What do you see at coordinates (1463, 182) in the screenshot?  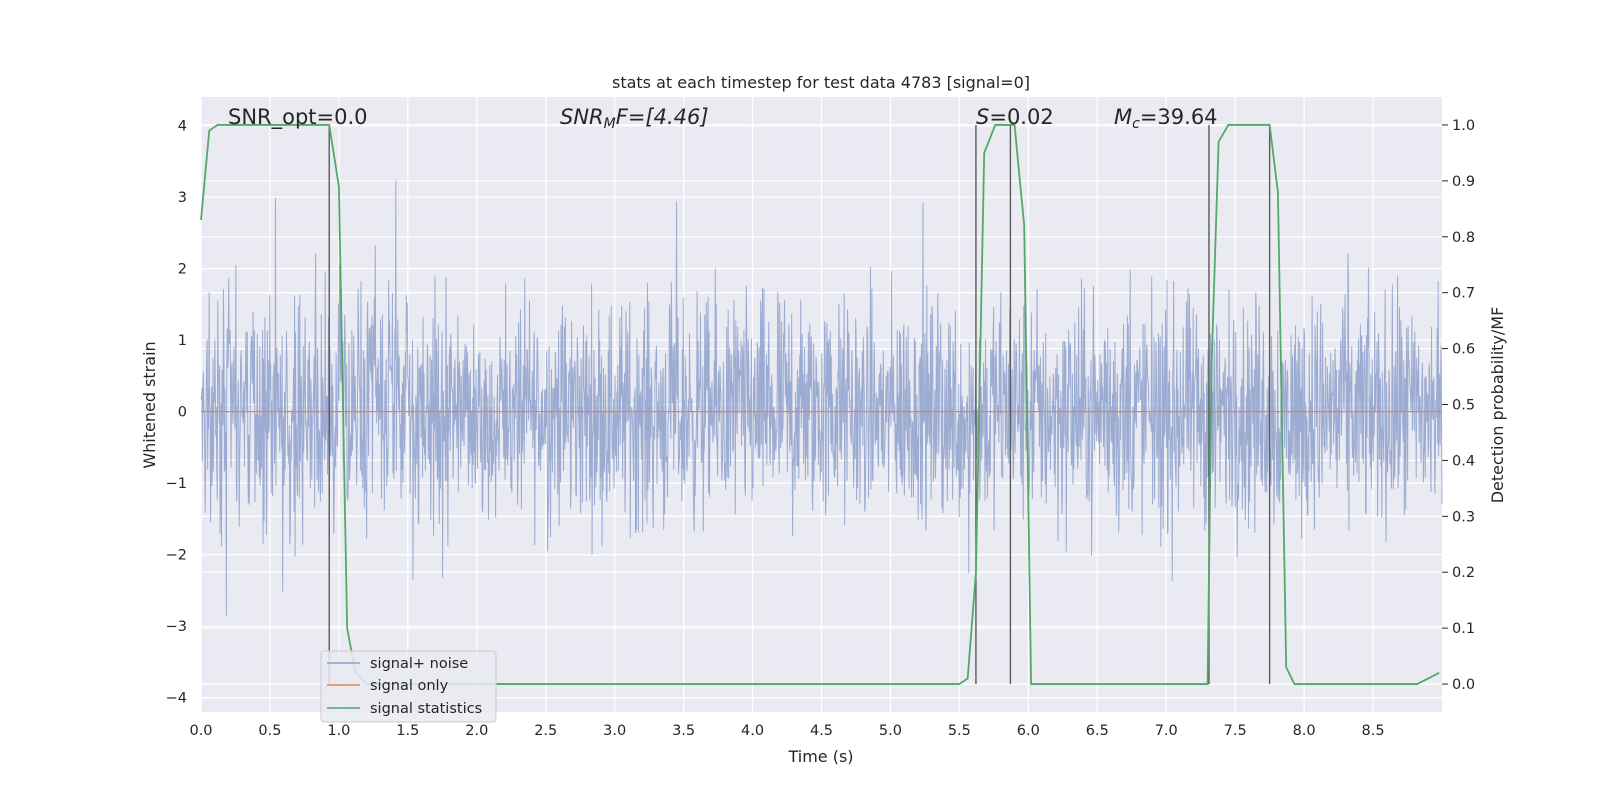 I see `y-right-tick-label: 0.9` at bounding box center [1463, 182].